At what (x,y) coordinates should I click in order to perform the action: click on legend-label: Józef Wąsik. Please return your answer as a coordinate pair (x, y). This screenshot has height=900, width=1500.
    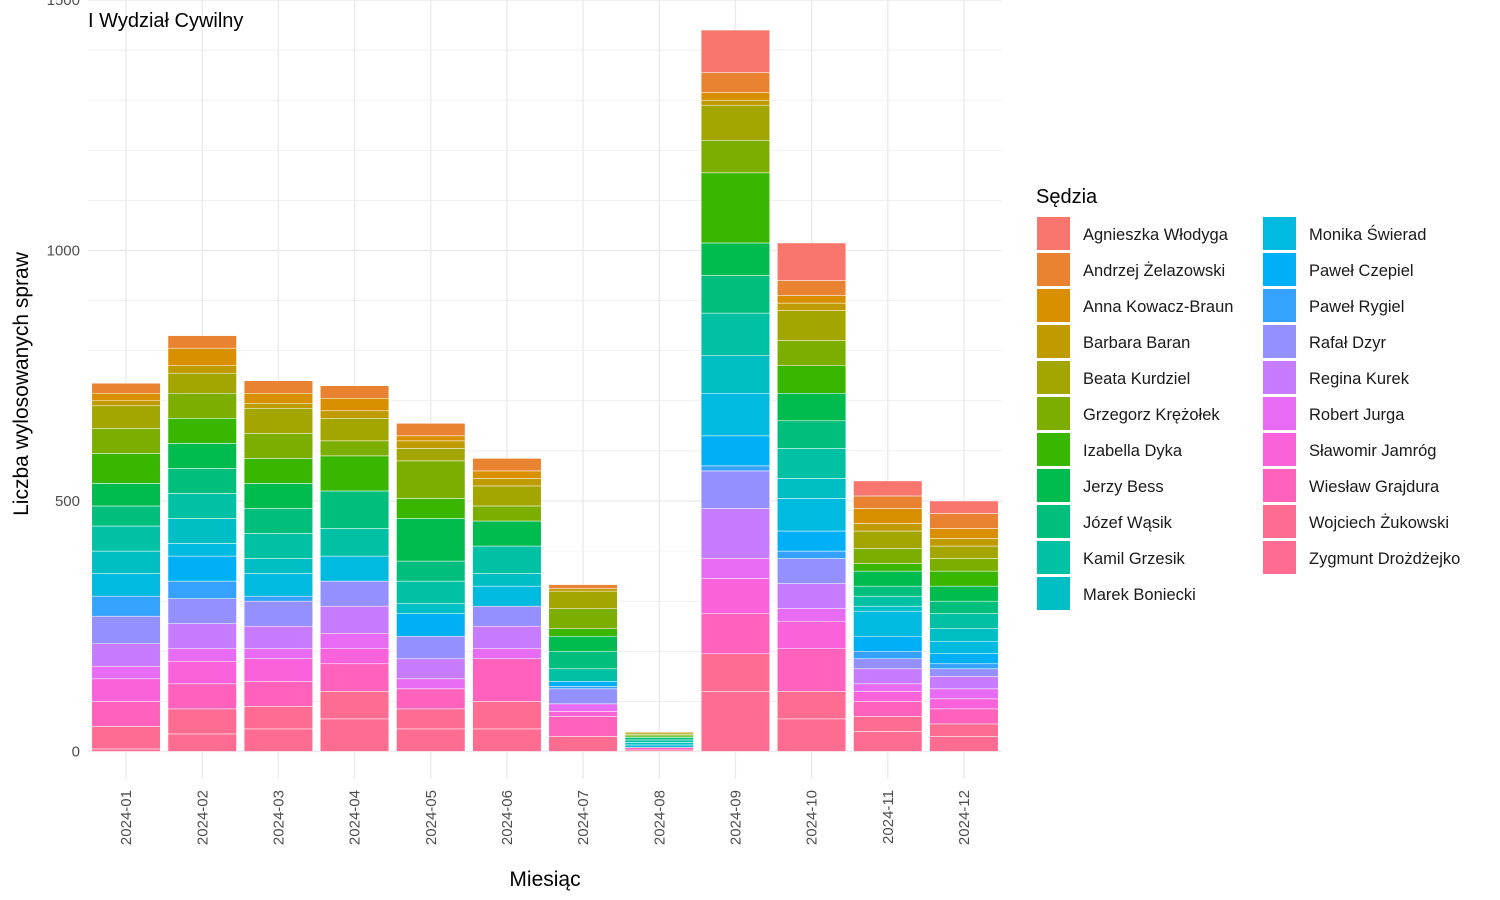
    Looking at the image, I should click on (1128, 523).